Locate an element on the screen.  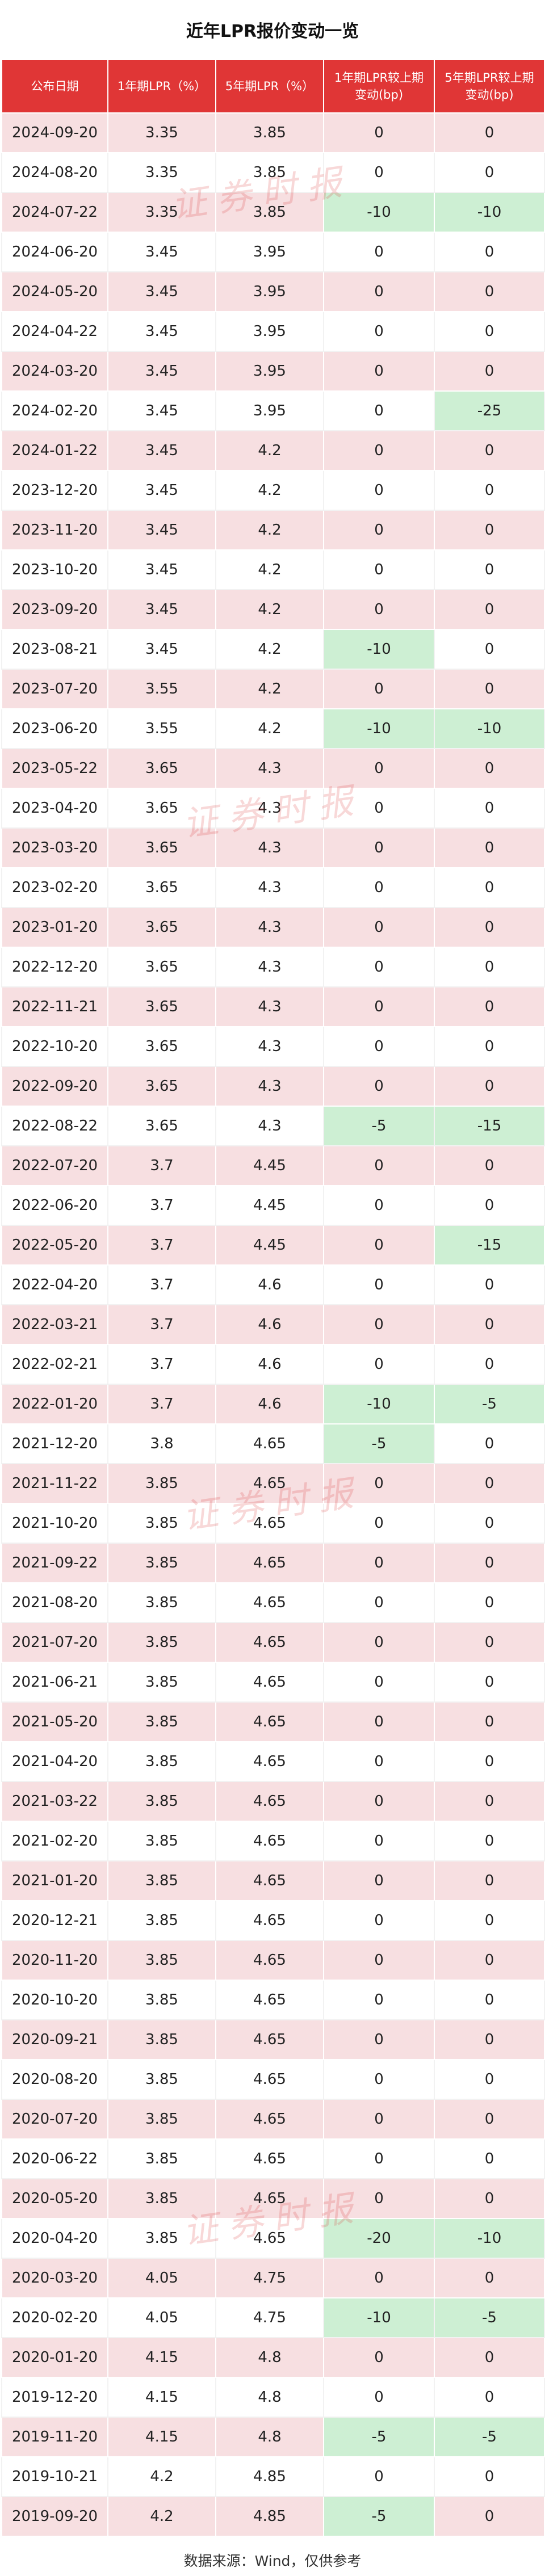
cell-date: 2023-07-20 is located at coordinates (54, 689).